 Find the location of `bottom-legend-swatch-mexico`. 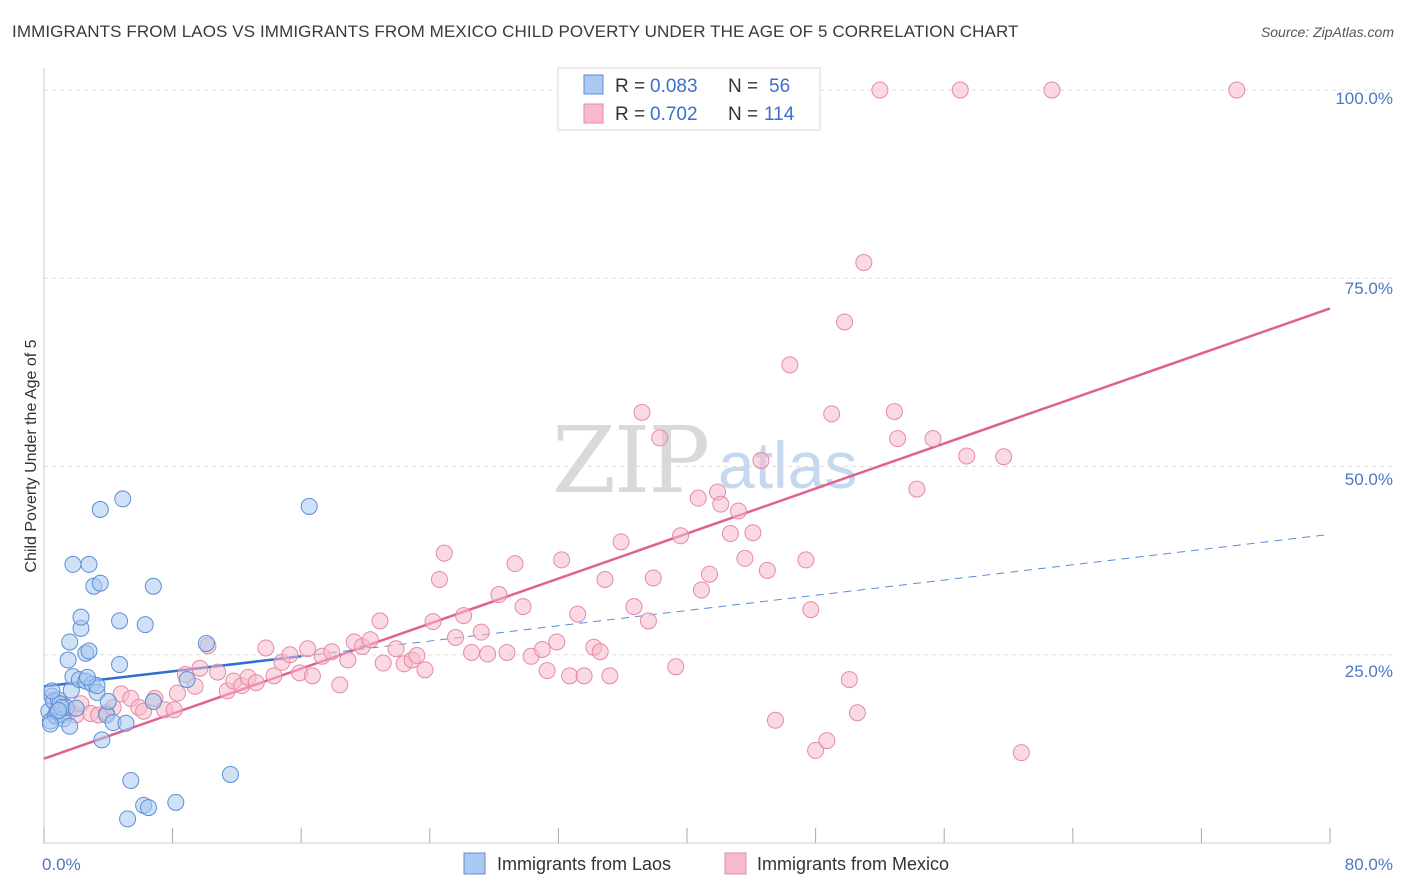

bottom-legend-swatch-mexico is located at coordinates (735, 863).